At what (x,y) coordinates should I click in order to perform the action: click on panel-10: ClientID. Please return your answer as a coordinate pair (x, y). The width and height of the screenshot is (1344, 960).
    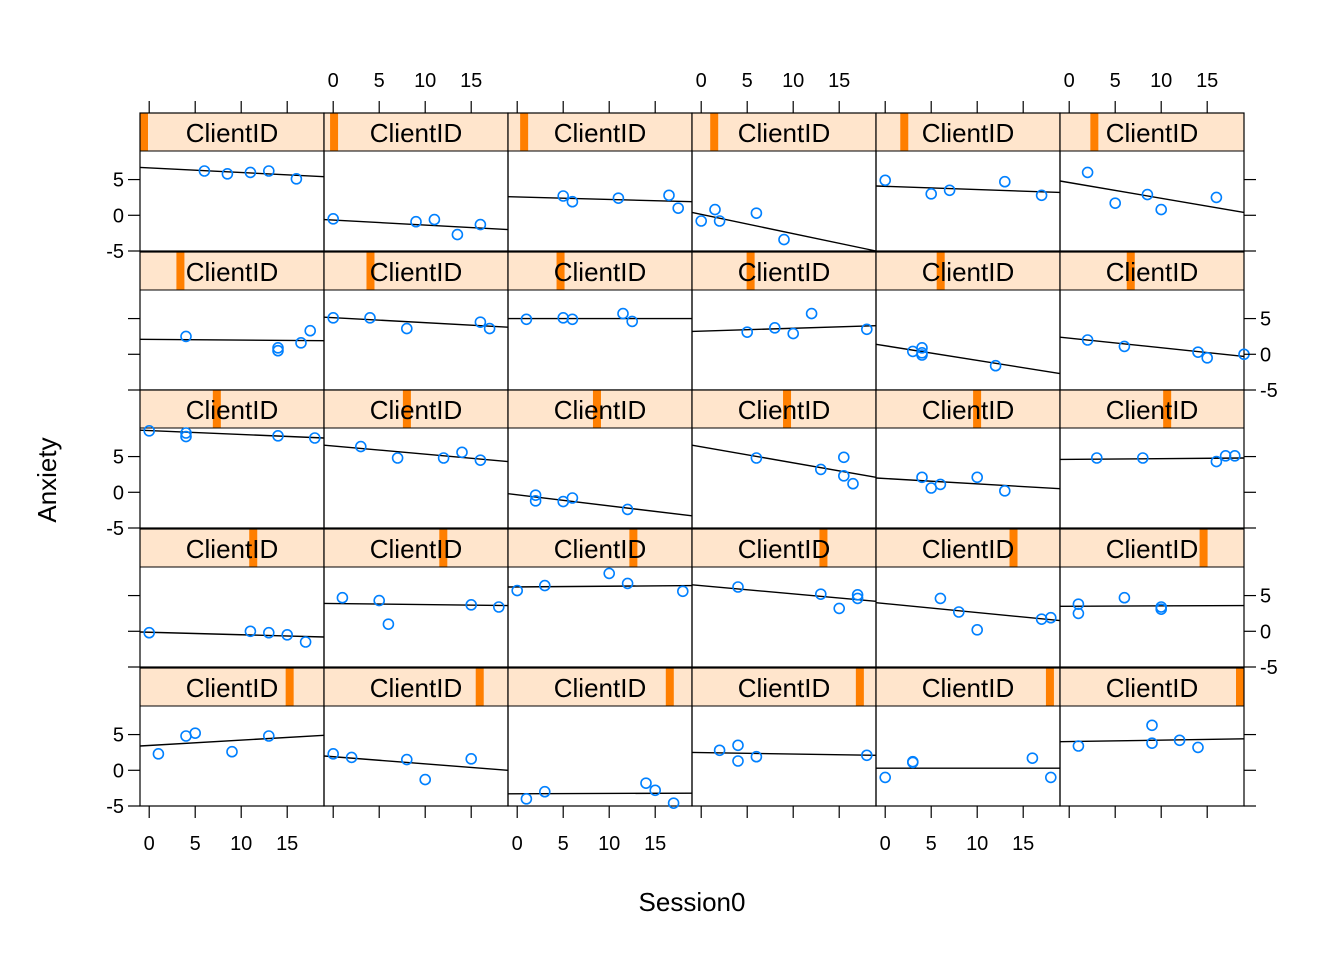
    Looking at the image, I should click on (784, 321).